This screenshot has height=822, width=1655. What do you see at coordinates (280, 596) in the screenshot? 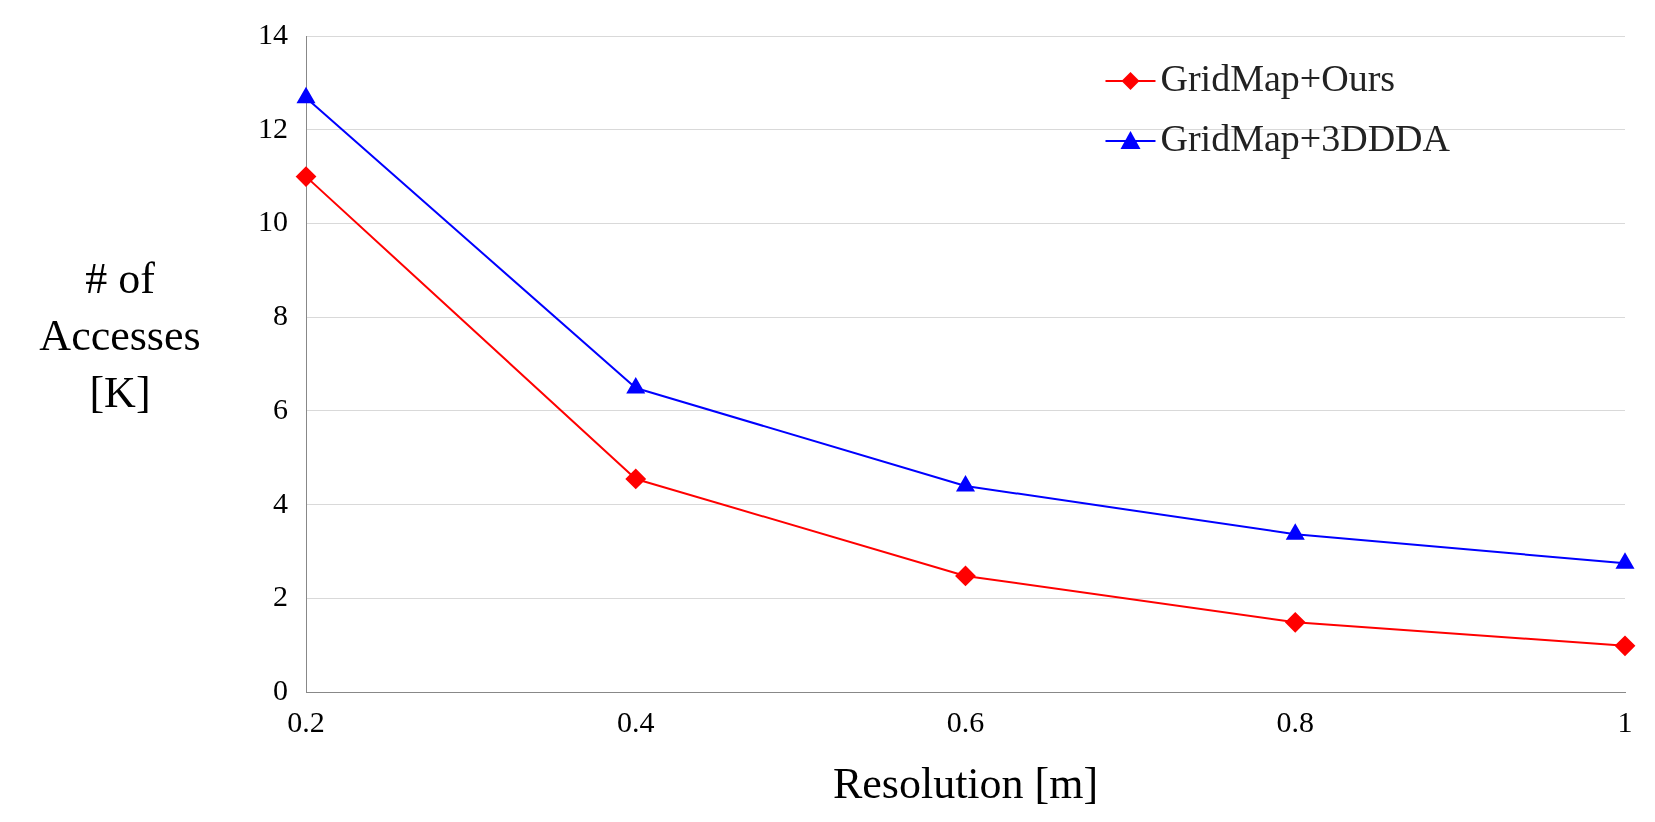
I see `y-tick-label: 2` at bounding box center [280, 596].